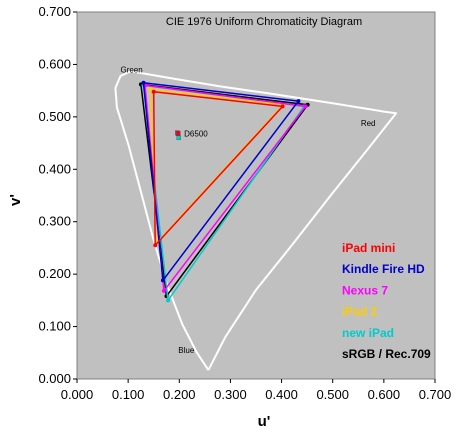 The width and height of the screenshot is (469, 433). Describe the element at coordinates (178, 133) in the screenshot. I see `white-point-ipad-mini` at that location.